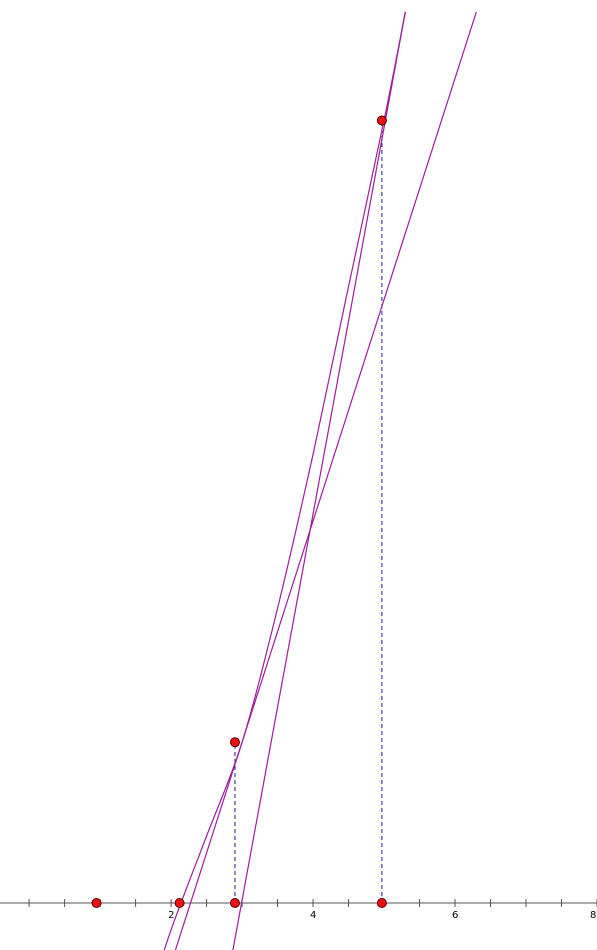  Describe the element at coordinates (313, 915) in the screenshot. I see `x-tick-label: 4` at that location.